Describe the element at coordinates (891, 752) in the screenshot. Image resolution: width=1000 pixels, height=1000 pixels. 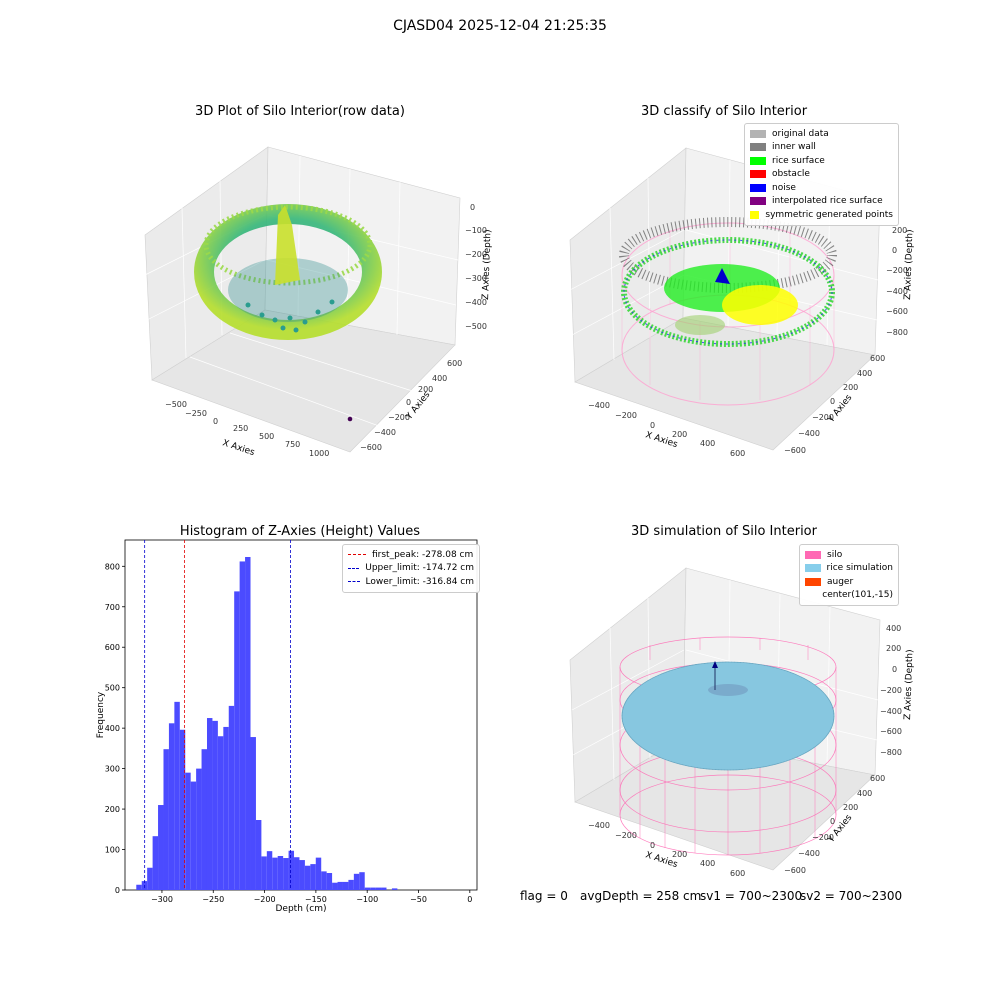
I see `simulation-z-tick-6: −800` at that location.